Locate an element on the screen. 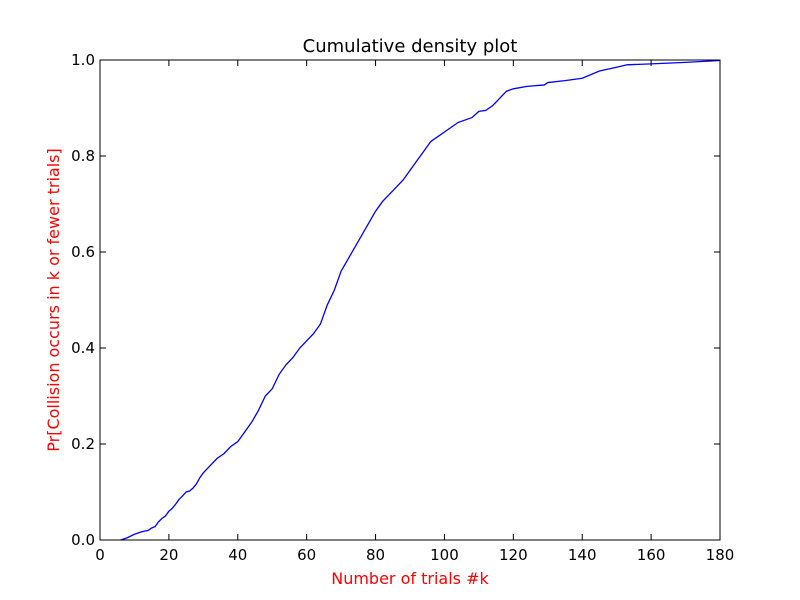 The width and height of the screenshot is (800, 600). y-tick-label: 0.6 is located at coordinates (83, 252).